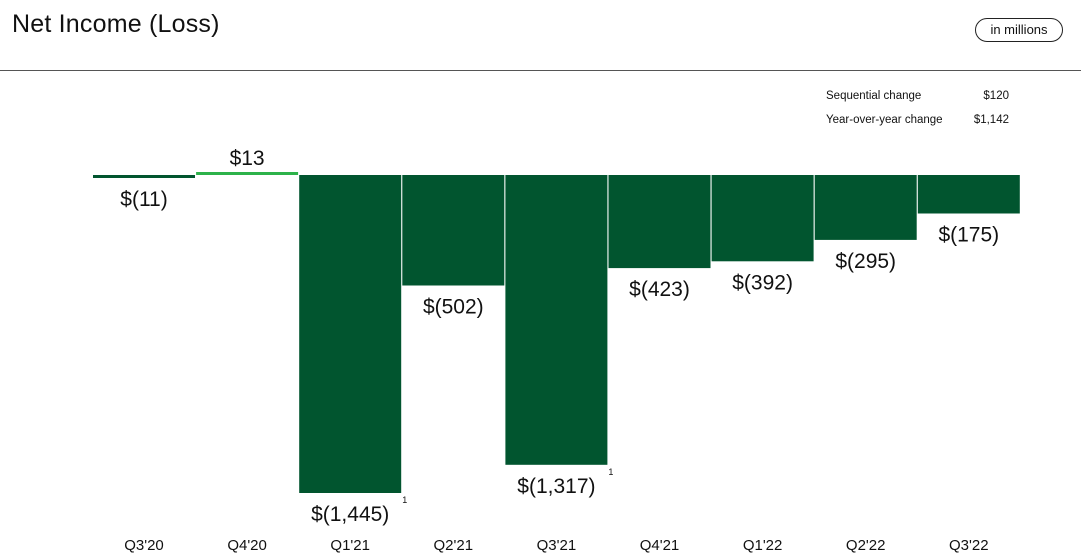 The image size is (1081, 560). What do you see at coordinates (540, 70) in the screenshot?
I see `title-divider` at bounding box center [540, 70].